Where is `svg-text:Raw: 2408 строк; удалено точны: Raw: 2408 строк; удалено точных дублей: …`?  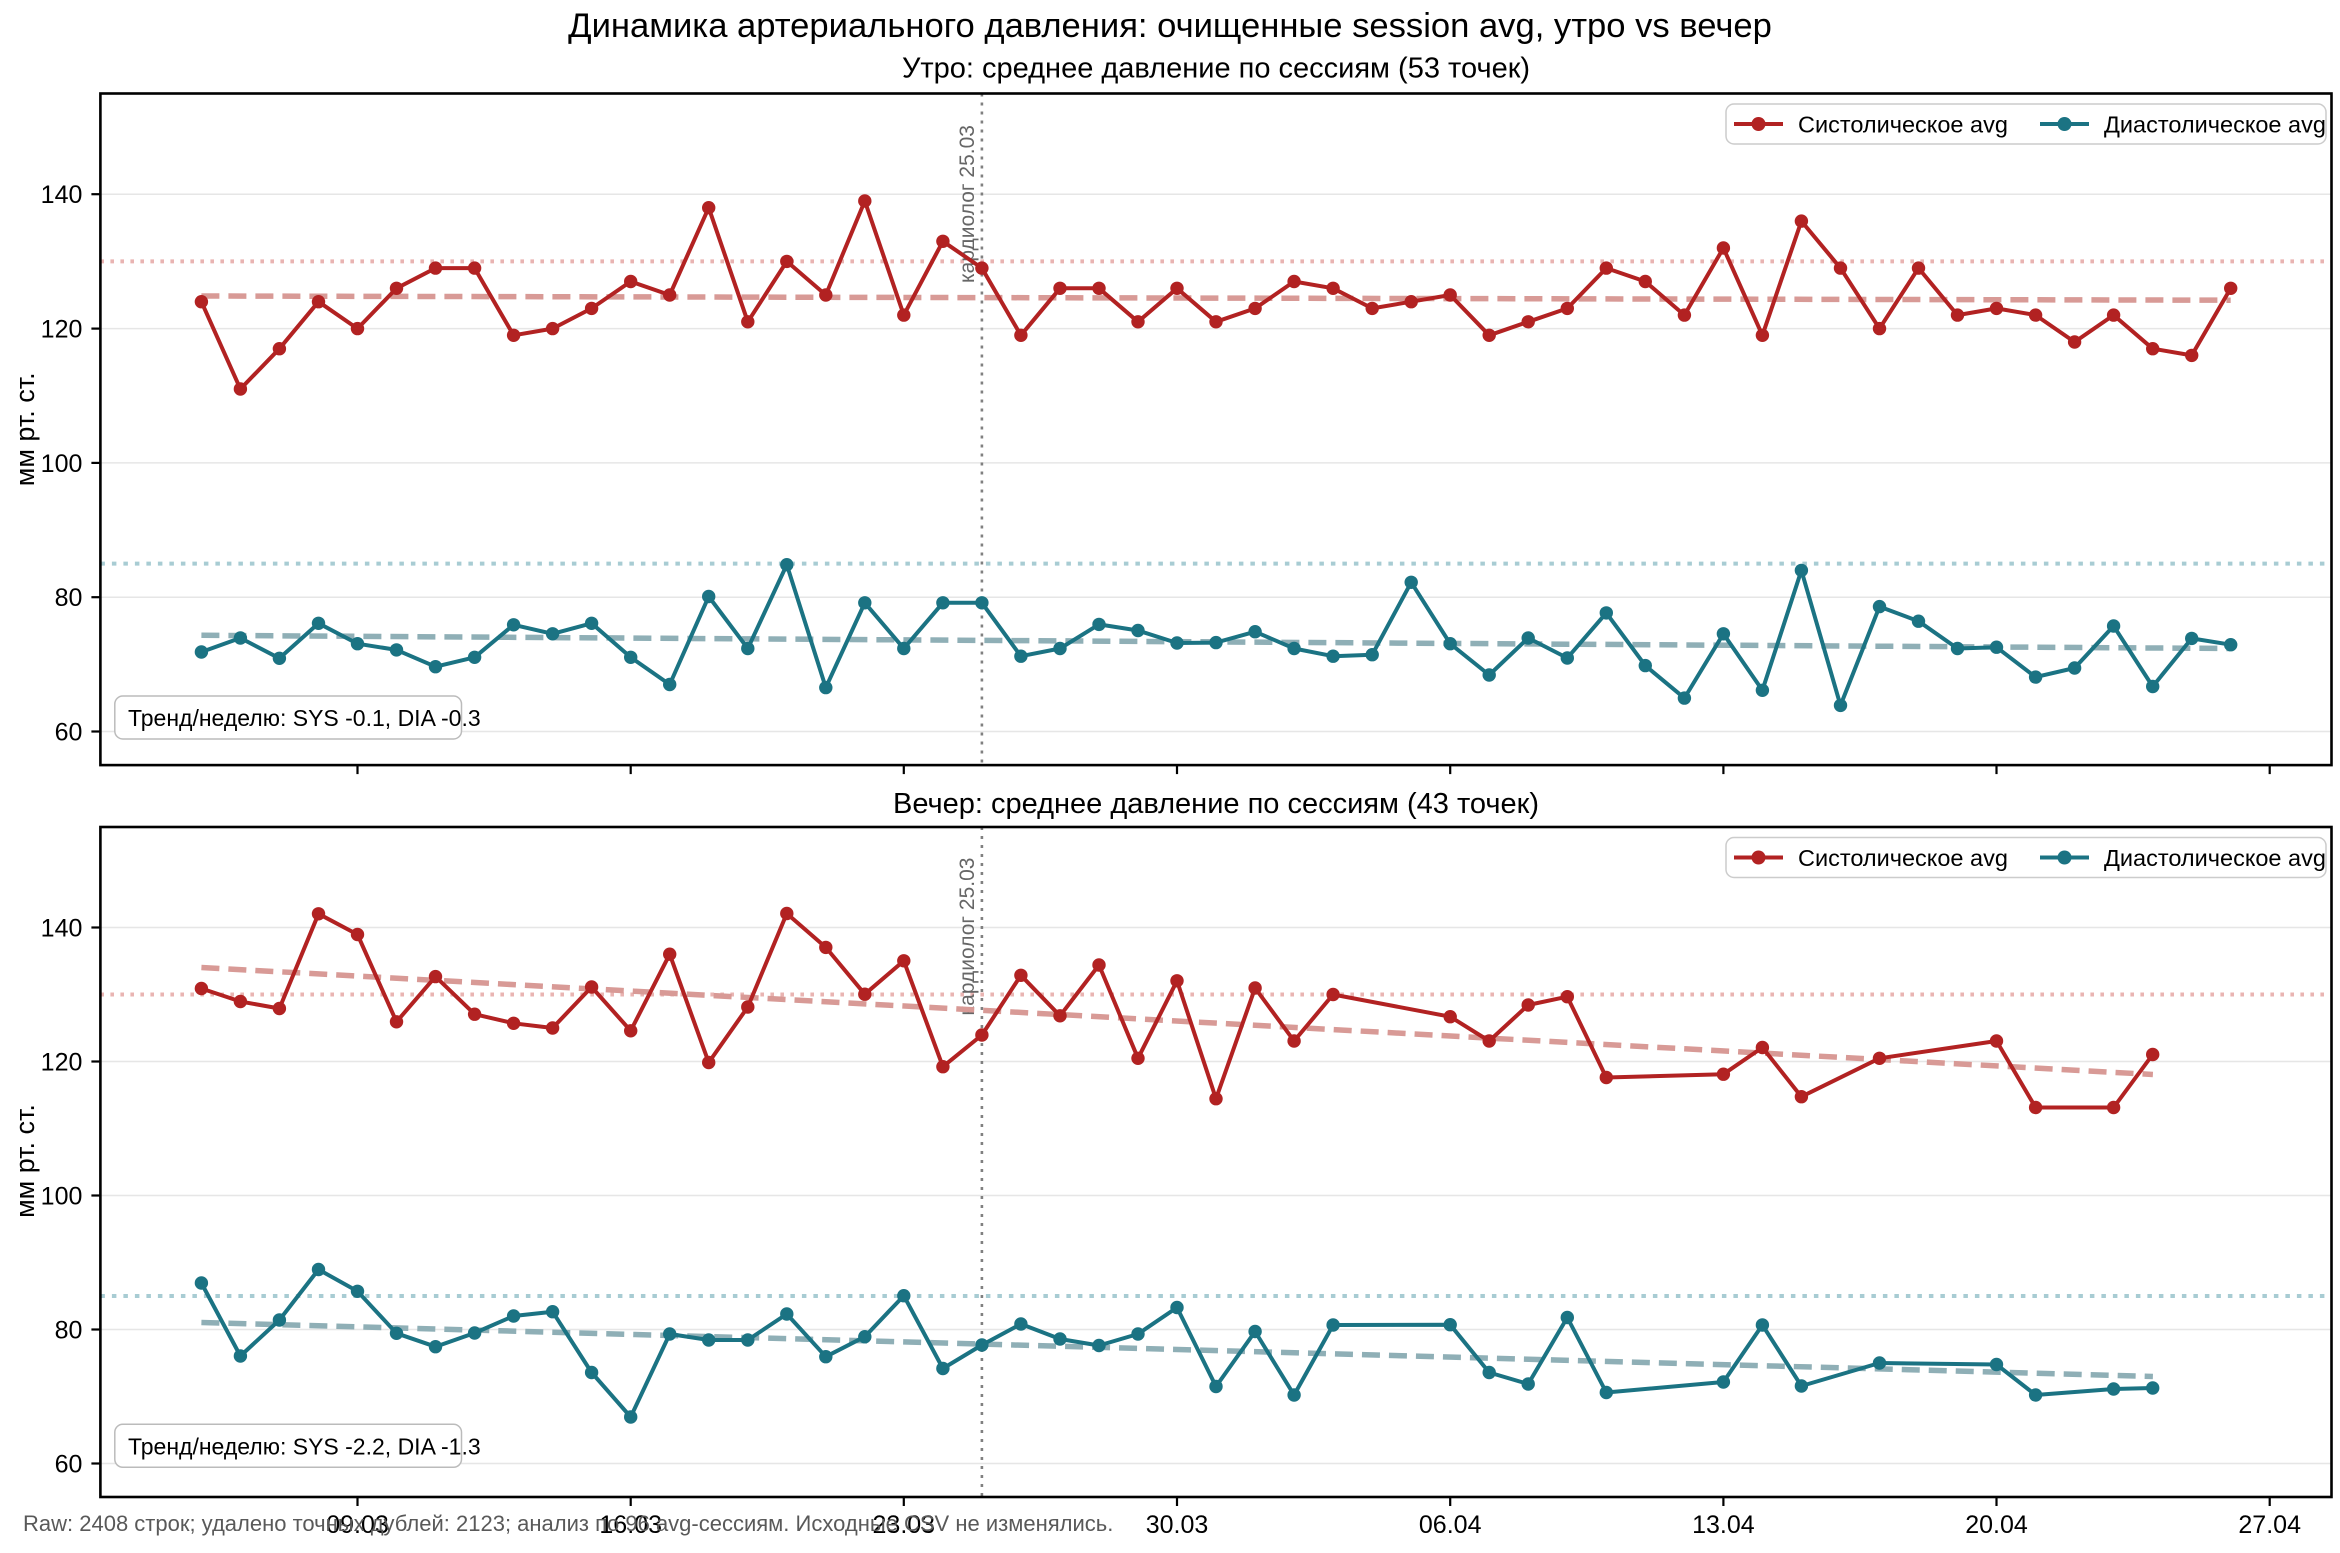
svg-text:Raw: 2408 строк; удалено точны: Raw: 2408 строк; удалено точных дублей: … is located at coordinates (568, 1523).